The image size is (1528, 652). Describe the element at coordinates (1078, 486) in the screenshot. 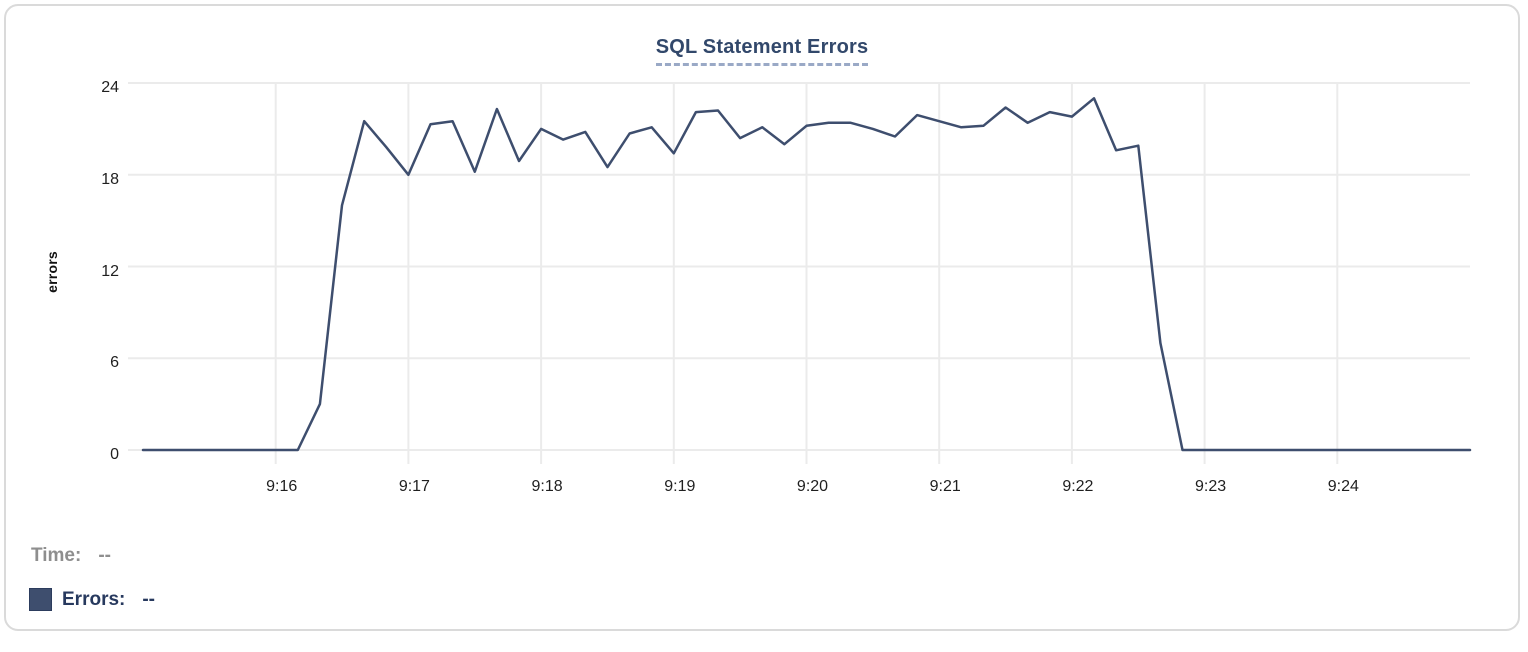

I see `x-tick-label: 9:22` at that location.